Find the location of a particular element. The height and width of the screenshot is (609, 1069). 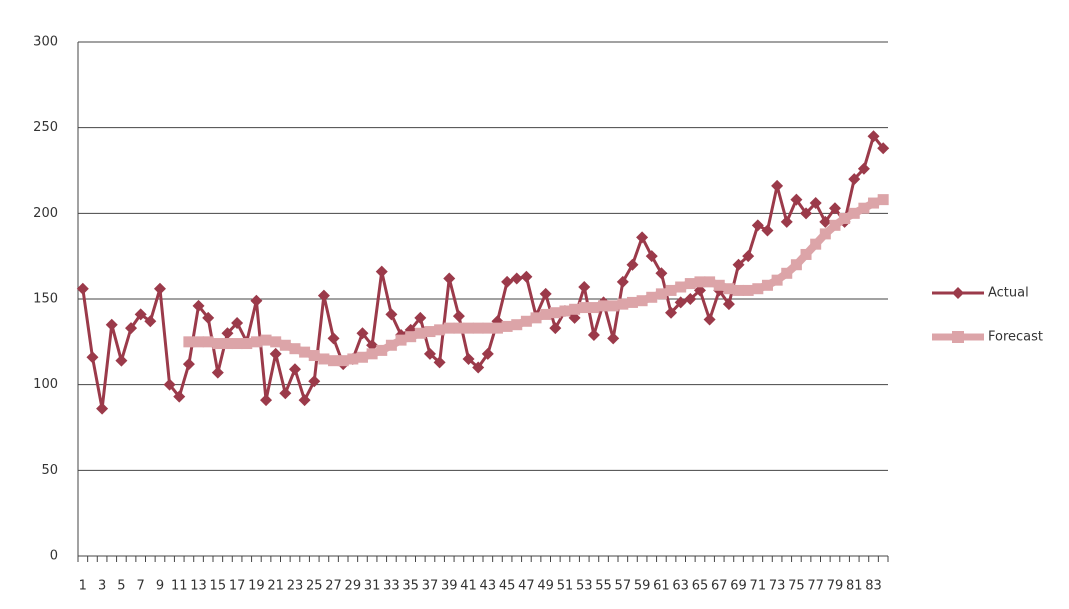

x-tick-label: 71 is located at coordinates (758, 586).